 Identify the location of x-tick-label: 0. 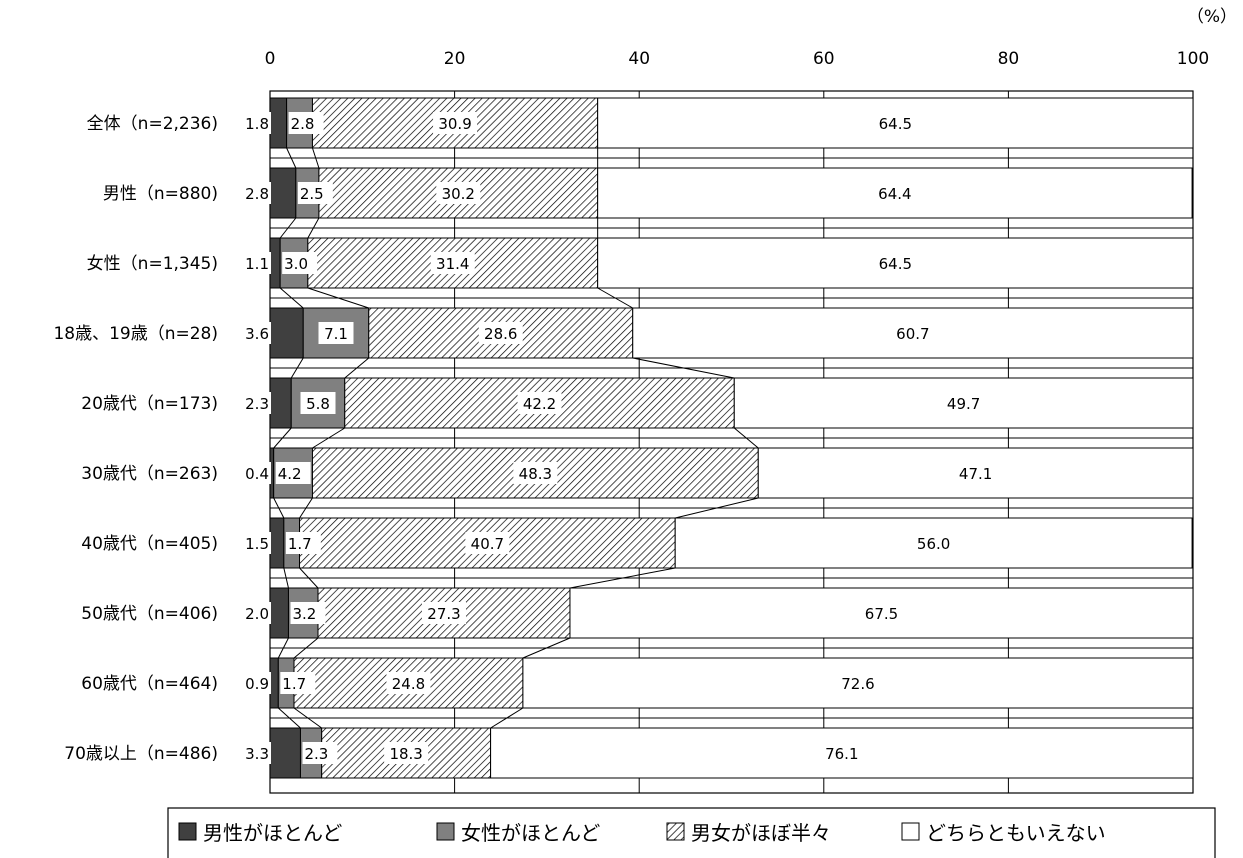
(270, 59).